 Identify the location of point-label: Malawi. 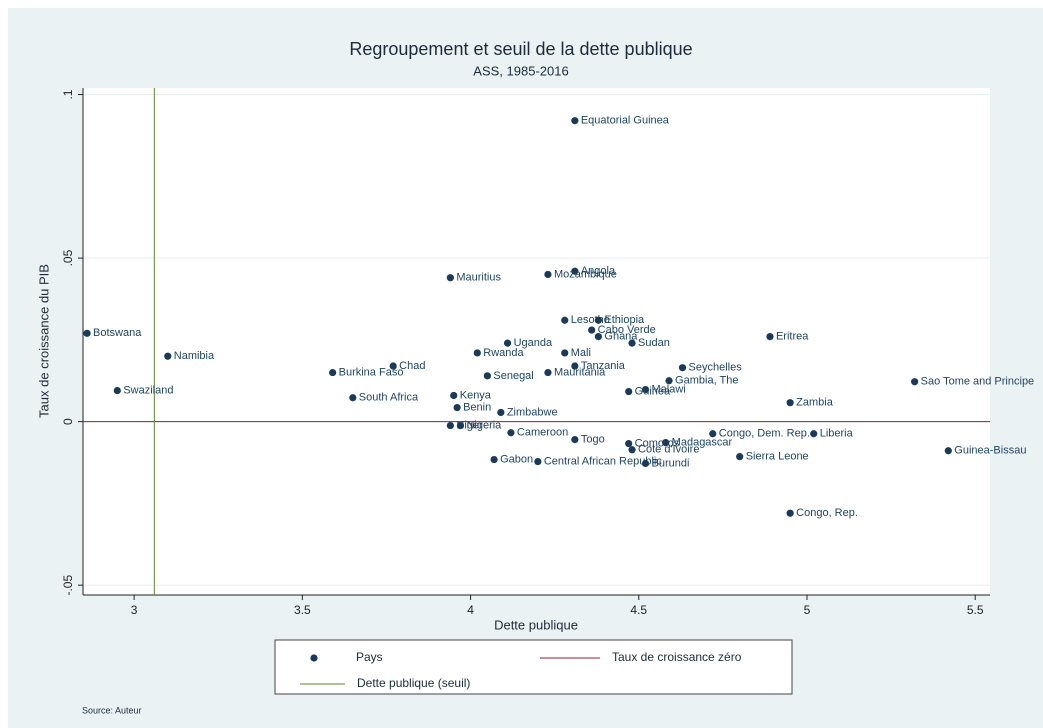
(669, 389).